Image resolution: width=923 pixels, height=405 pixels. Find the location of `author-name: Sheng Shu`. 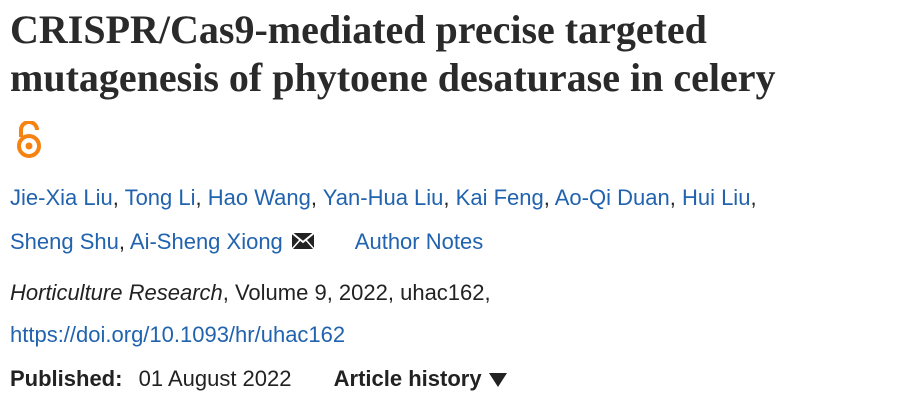

author-name: Sheng Shu is located at coordinates (64, 241).